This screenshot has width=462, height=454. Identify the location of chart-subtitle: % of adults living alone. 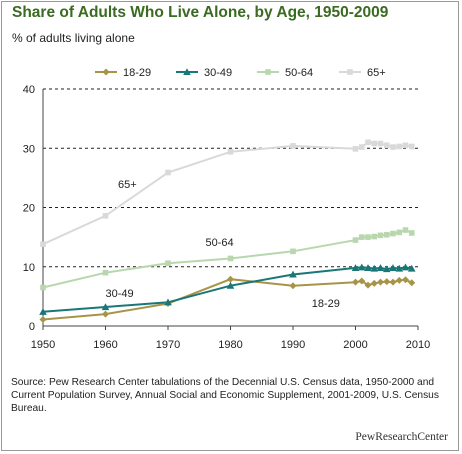
(73, 38).